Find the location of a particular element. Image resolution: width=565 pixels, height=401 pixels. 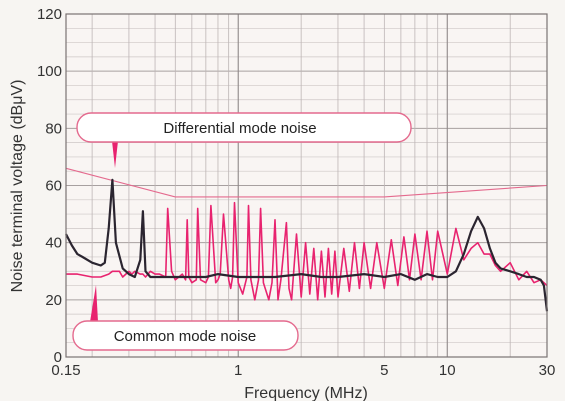

differential-mode-callout: Differential mode noise is located at coordinates (244, 140).